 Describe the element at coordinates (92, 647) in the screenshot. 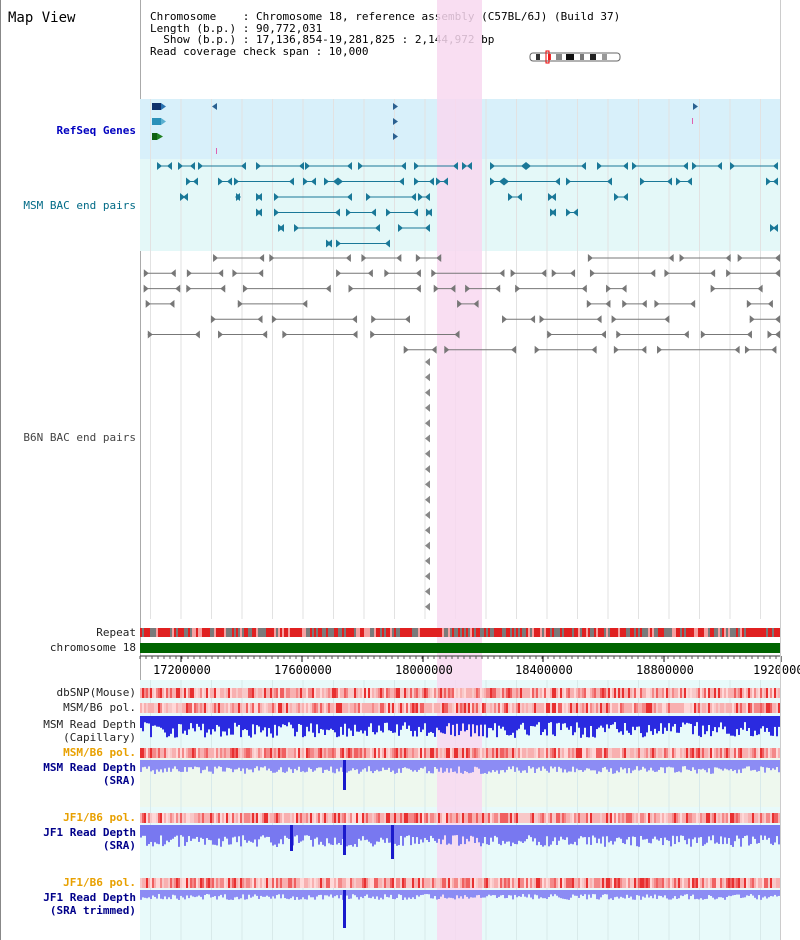

I see `track-label-chromosome: chromosome 18` at that location.